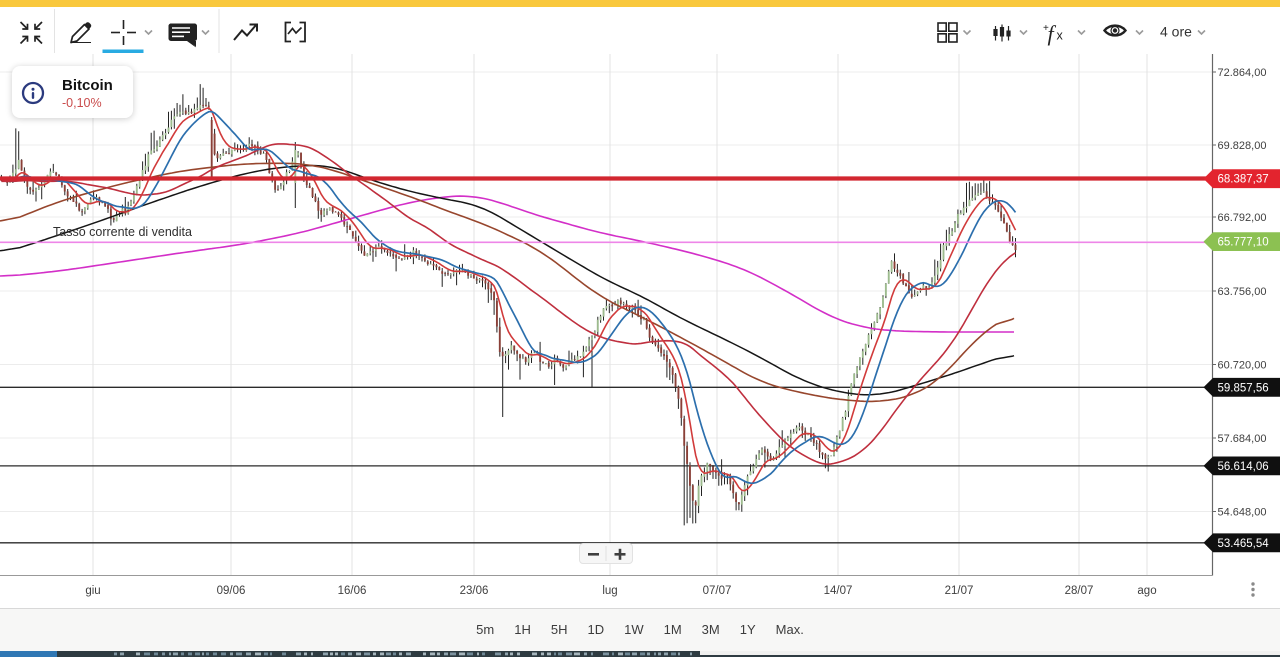  Describe the element at coordinates (1242, 146) in the screenshot. I see `svg-text: 69.828,00` at that location.